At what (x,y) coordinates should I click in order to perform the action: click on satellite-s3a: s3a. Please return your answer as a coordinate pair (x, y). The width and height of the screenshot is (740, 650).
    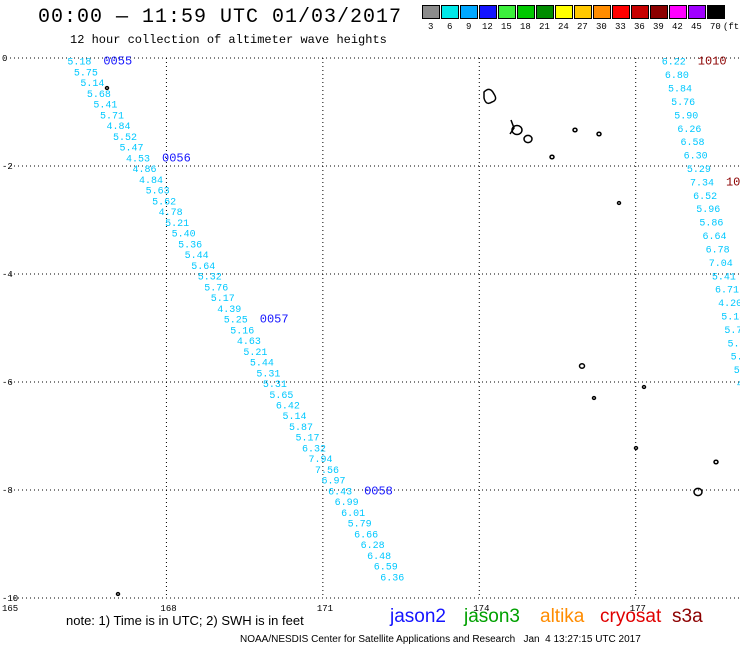
    Looking at the image, I should click on (687, 616).